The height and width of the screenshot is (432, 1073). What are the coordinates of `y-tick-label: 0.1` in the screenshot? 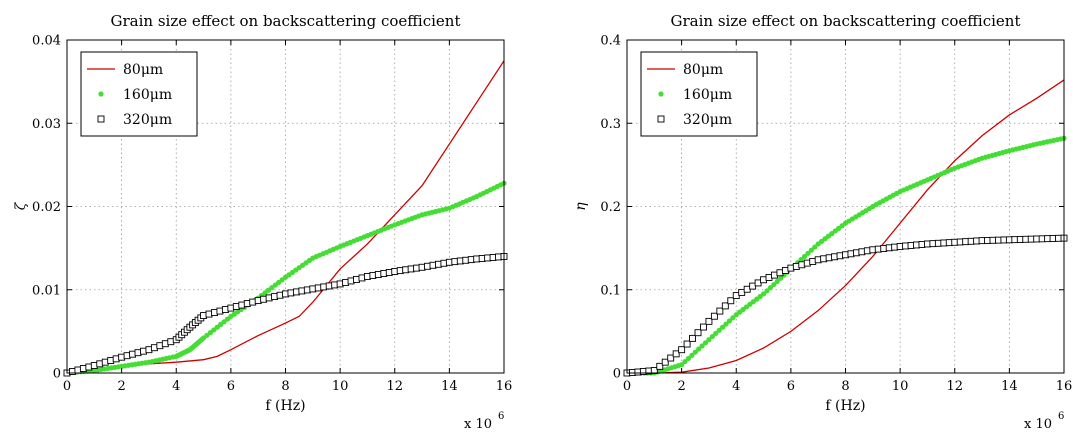 It's located at (610, 290).